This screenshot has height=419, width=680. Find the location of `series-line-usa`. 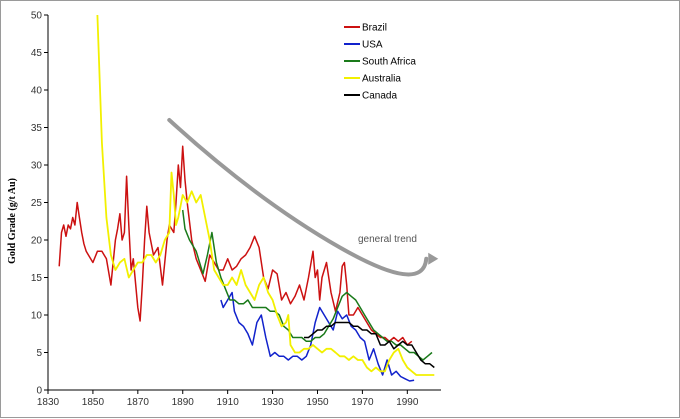

series-line-usa is located at coordinates (317, 336).